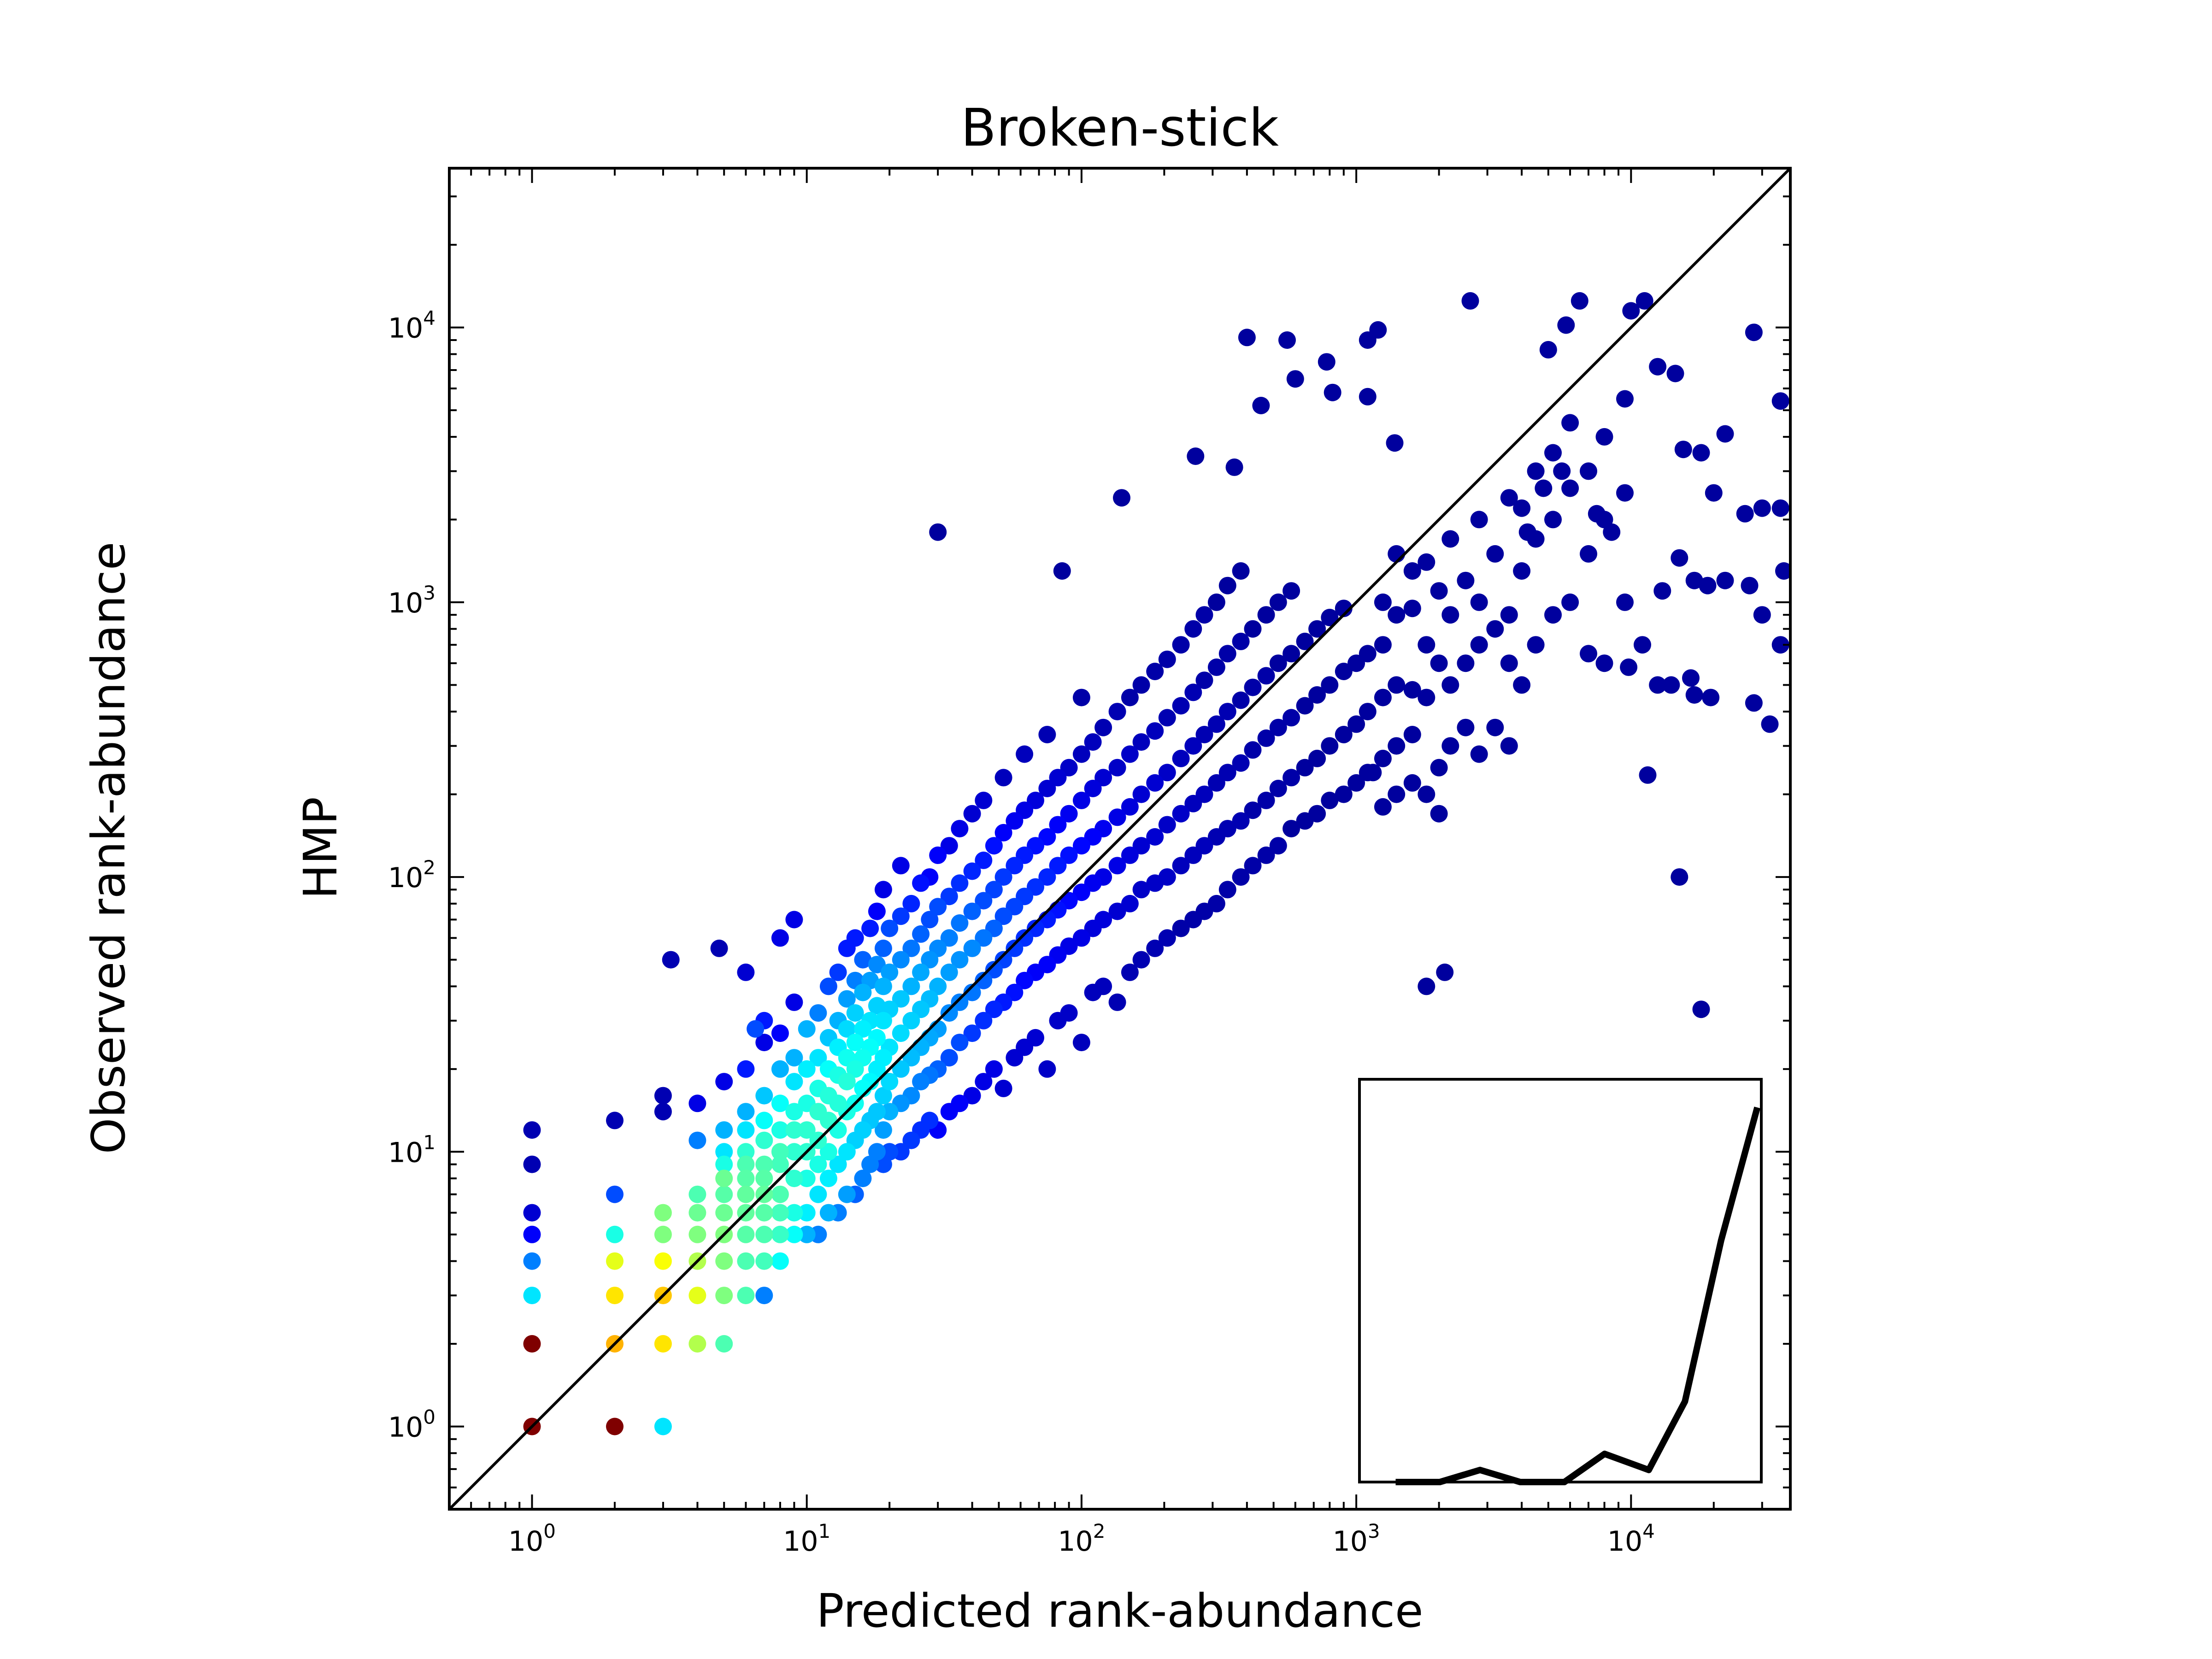 The image size is (2212, 1659). Describe the element at coordinates (532, 1539) in the screenshot. I see `x-tick-label: 10⁰` at that location.